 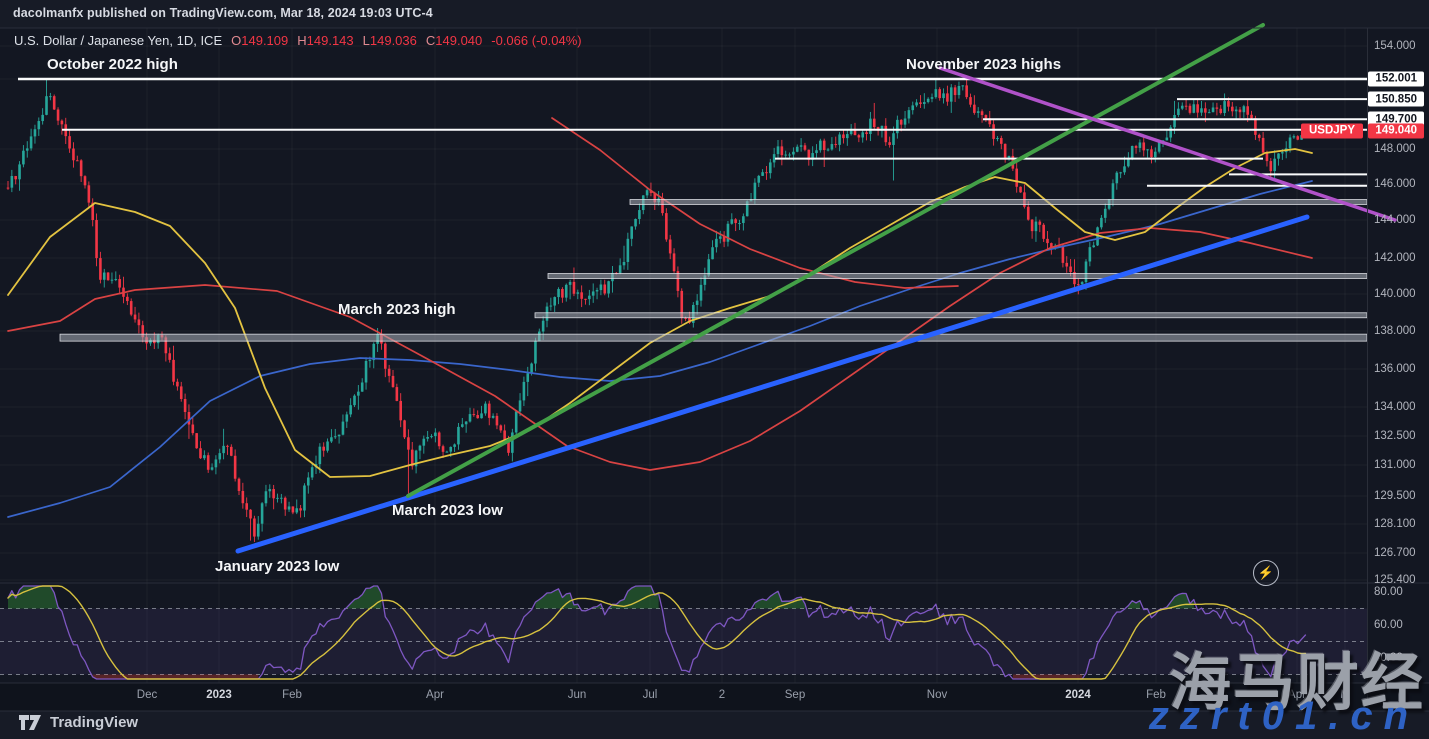 I want to click on symbol-title: U.S. Dollar / Japanese Yen, 1D, ICE, so click(x=118, y=40).